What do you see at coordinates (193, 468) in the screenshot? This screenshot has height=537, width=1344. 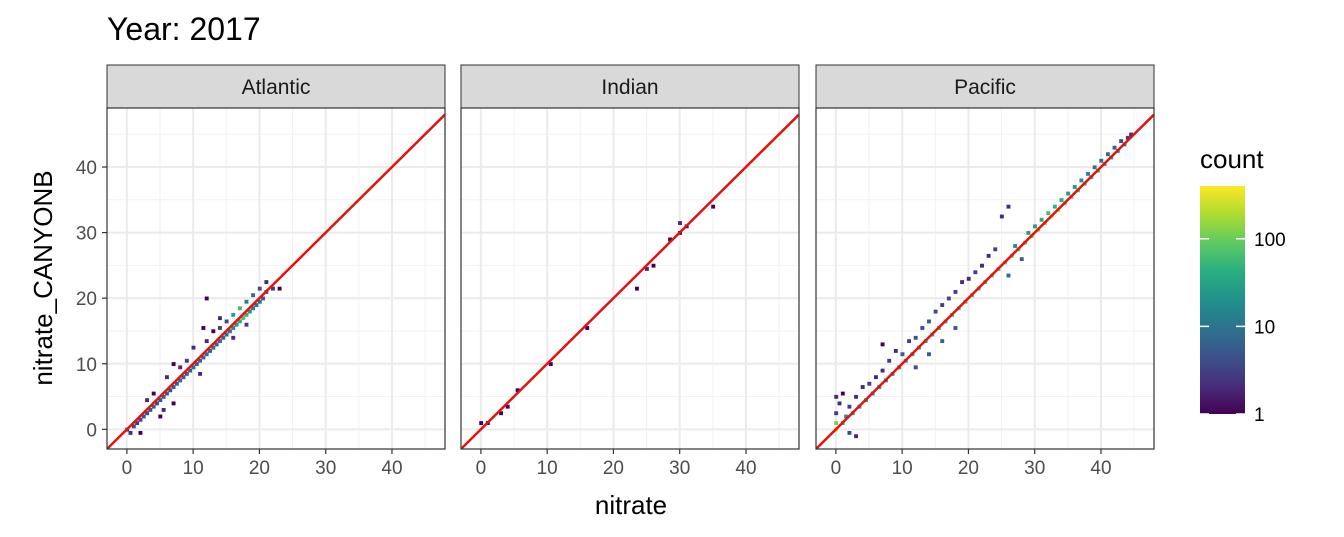 I see `x-tick-label: 10` at bounding box center [193, 468].